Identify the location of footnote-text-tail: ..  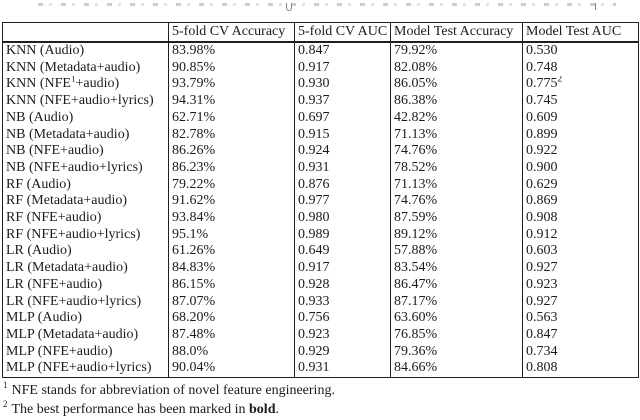
(277, 409).